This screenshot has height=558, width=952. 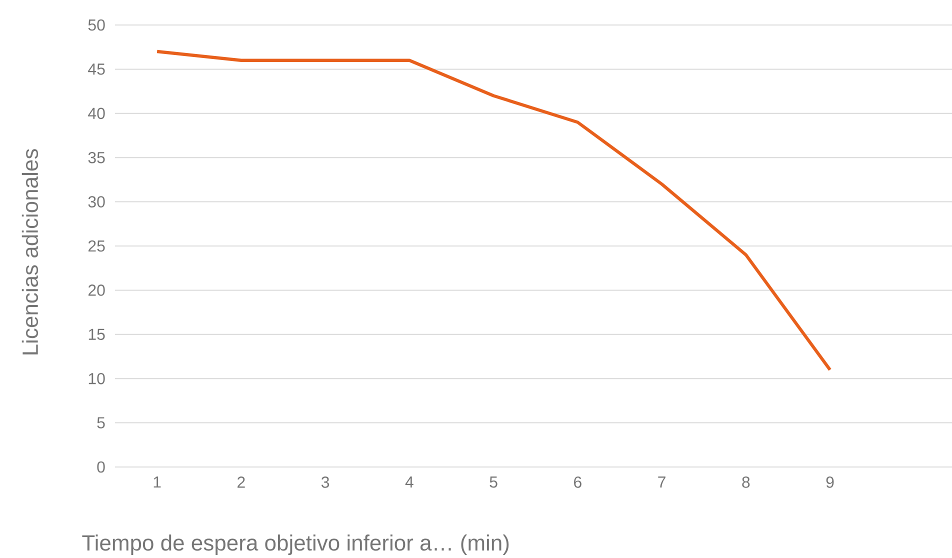 I want to click on y-tick-label: 0, so click(x=101, y=467).